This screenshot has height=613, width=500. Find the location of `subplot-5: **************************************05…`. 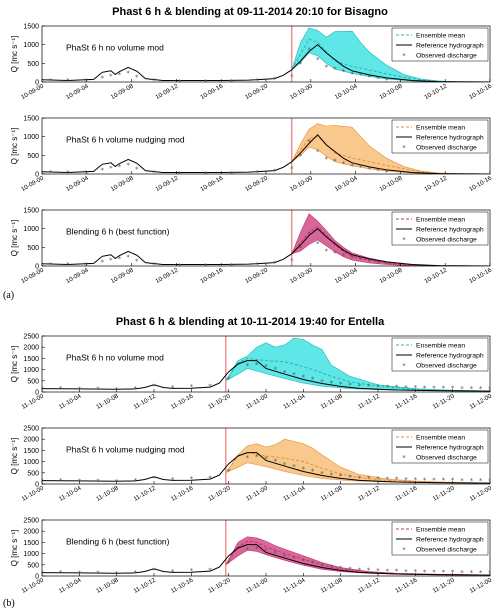

subplot-5: **************************************05… is located at coordinates (251, 464).